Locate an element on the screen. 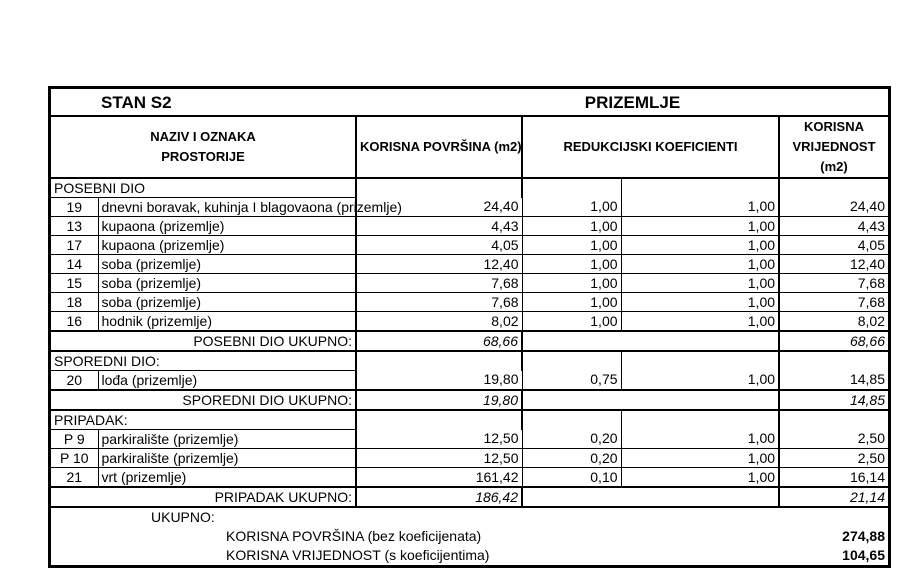 Image resolution: width=919 pixels, height=578 pixels. room-id: 20 is located at coordinates (74, 380).